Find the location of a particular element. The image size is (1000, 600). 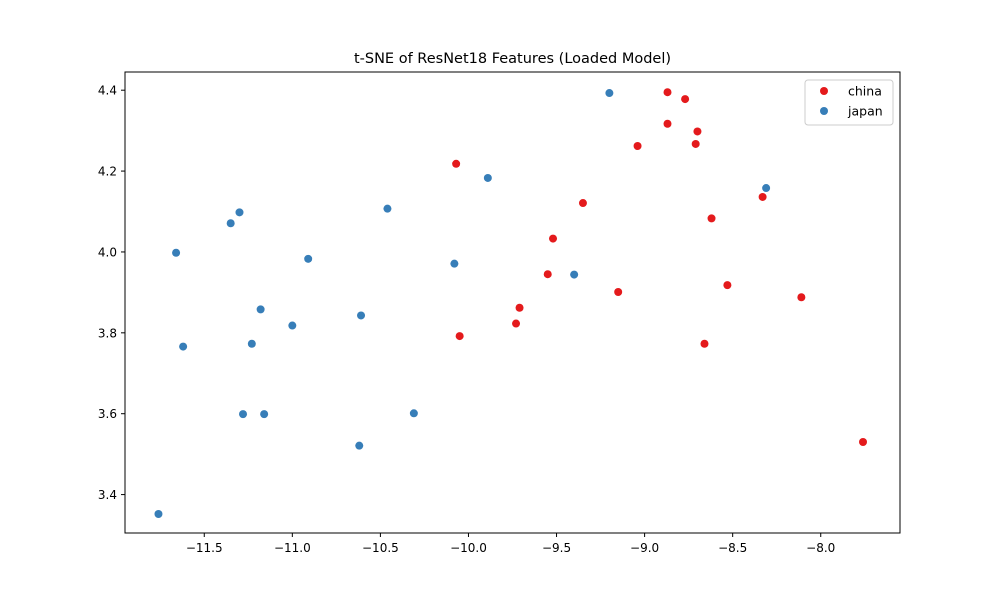

legend-label-japan: japan is located at coordinates (865, 111).